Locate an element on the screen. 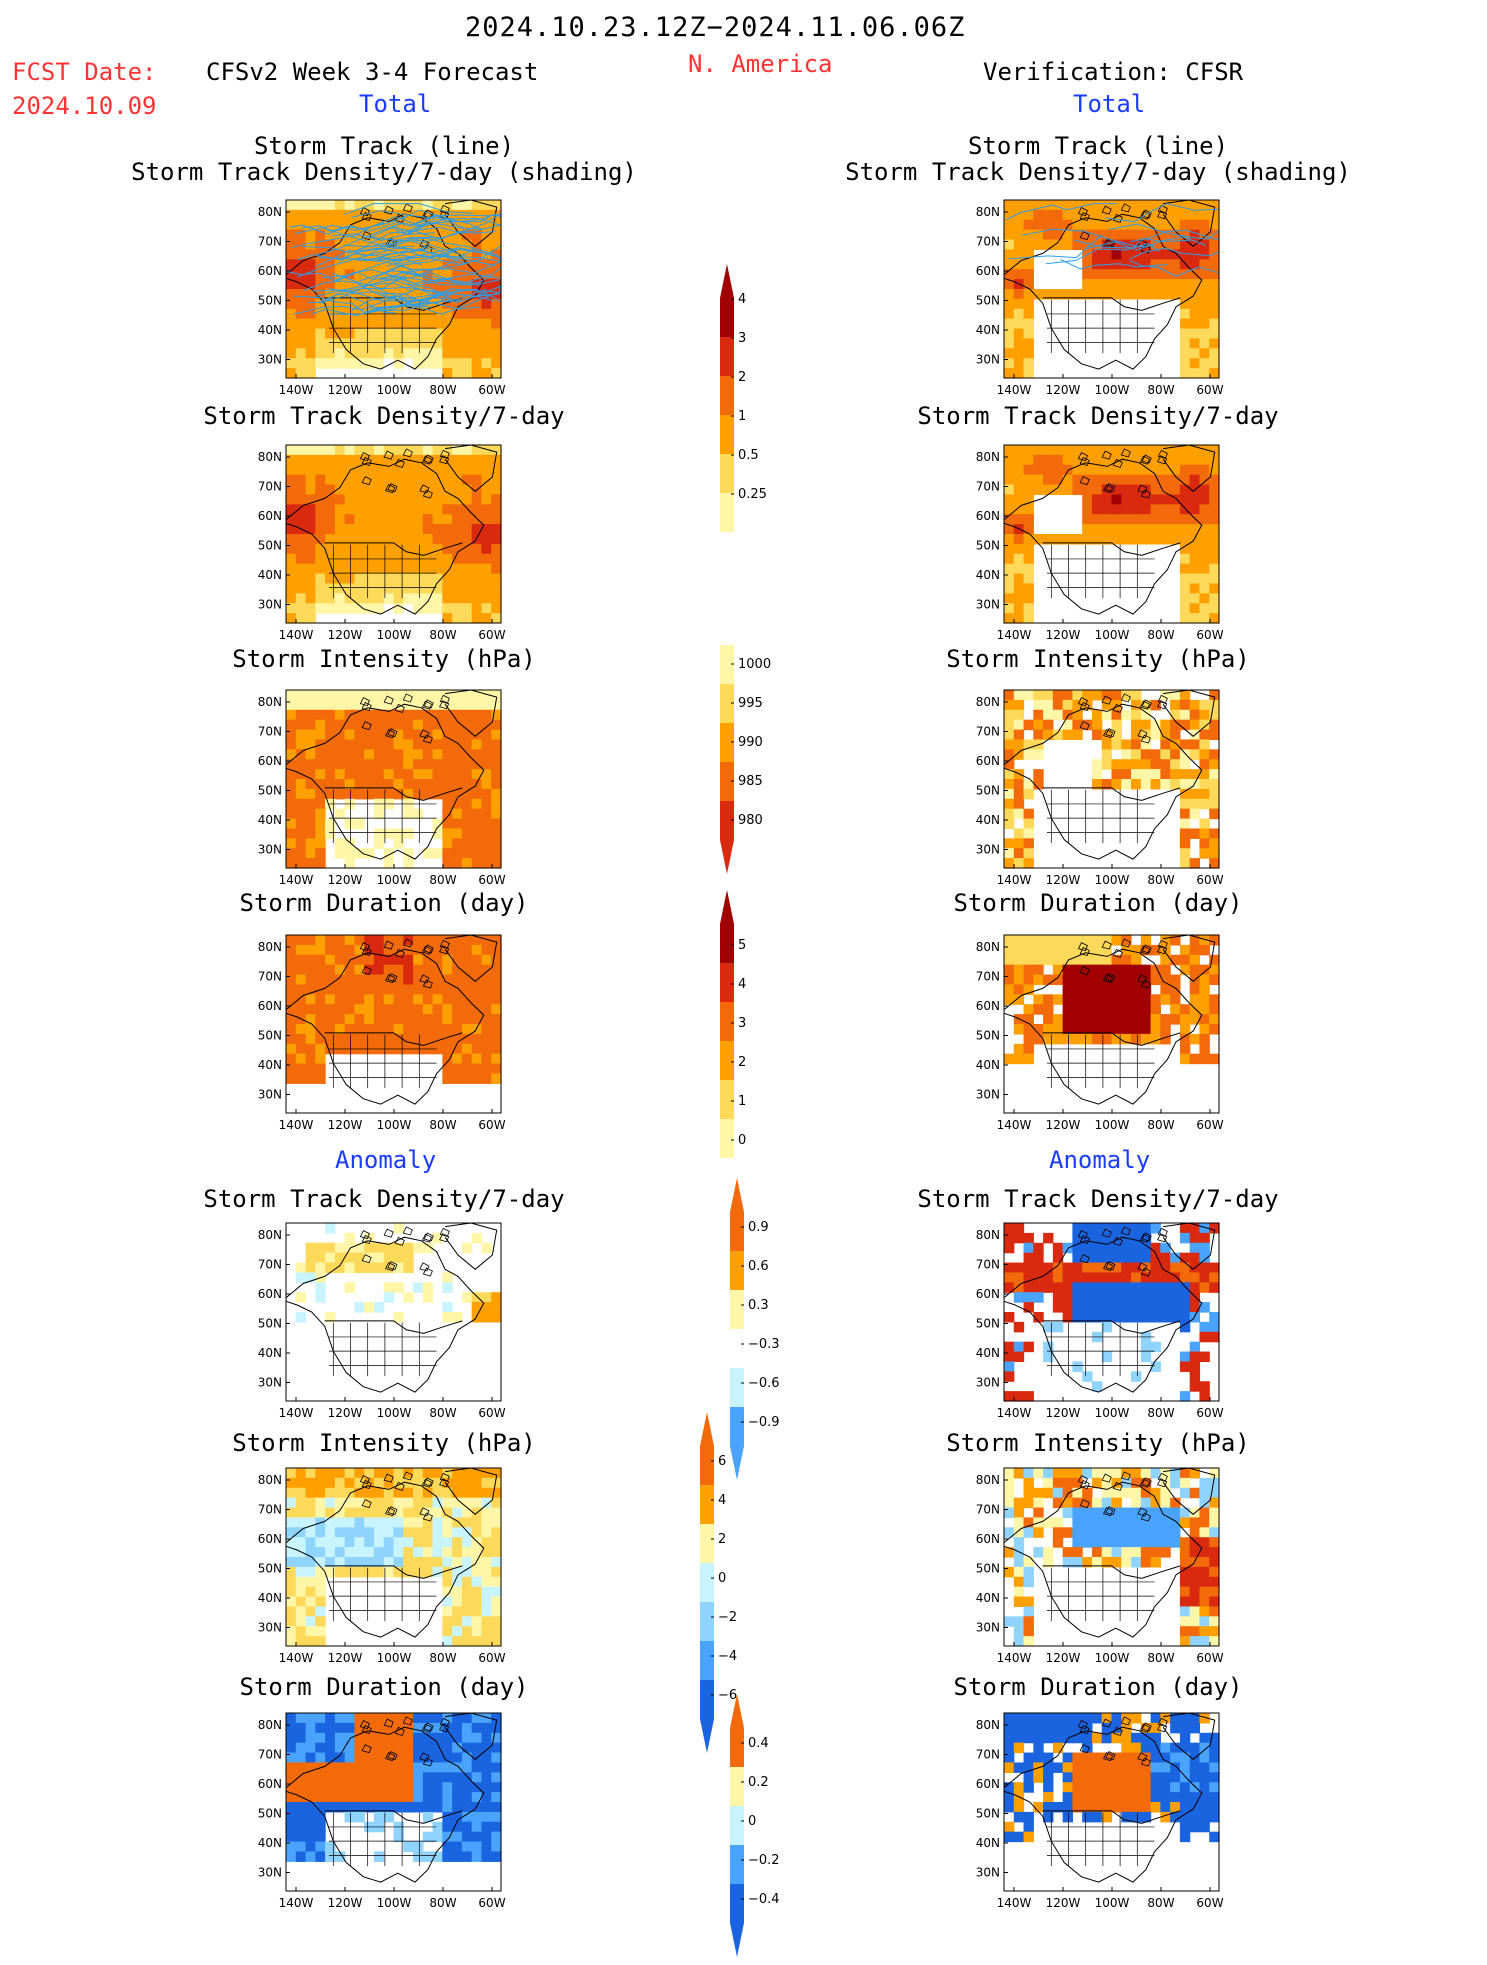 Image resolution: width=1487 pixels, height=1965 pixels. colorbar-label: −2 is located at coordinates (727, 1617).